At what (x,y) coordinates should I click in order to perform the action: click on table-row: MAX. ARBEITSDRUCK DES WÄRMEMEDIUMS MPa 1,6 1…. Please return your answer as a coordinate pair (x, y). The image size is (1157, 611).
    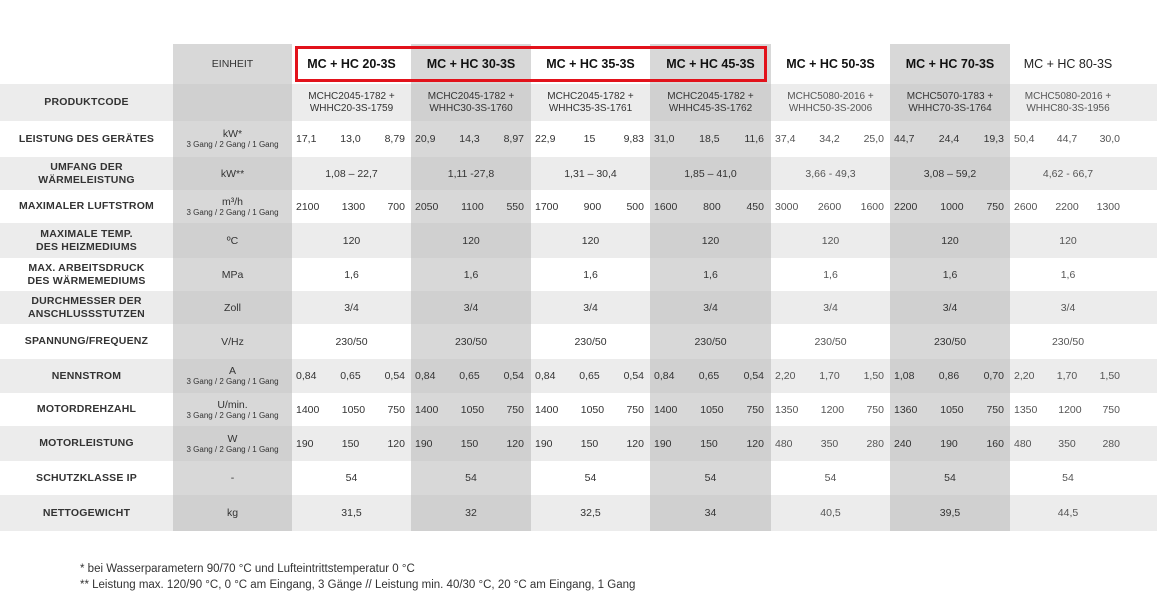
    Looking at the image, I should click on (578, 274).